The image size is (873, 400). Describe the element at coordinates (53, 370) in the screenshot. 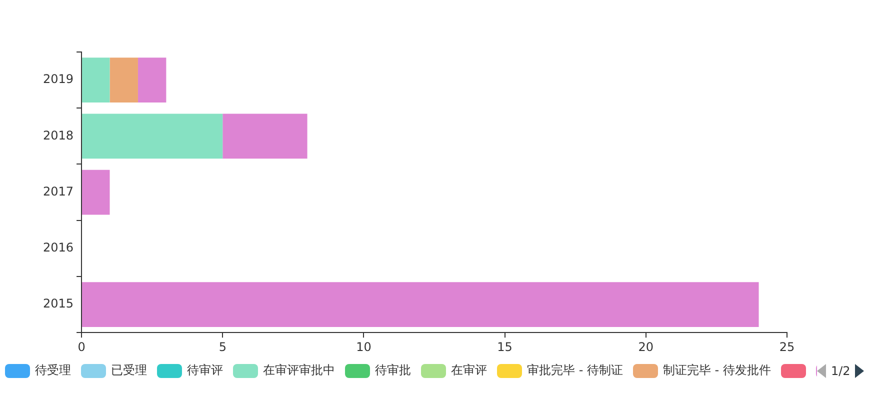

I see `legend-label: 待受理` at that location.